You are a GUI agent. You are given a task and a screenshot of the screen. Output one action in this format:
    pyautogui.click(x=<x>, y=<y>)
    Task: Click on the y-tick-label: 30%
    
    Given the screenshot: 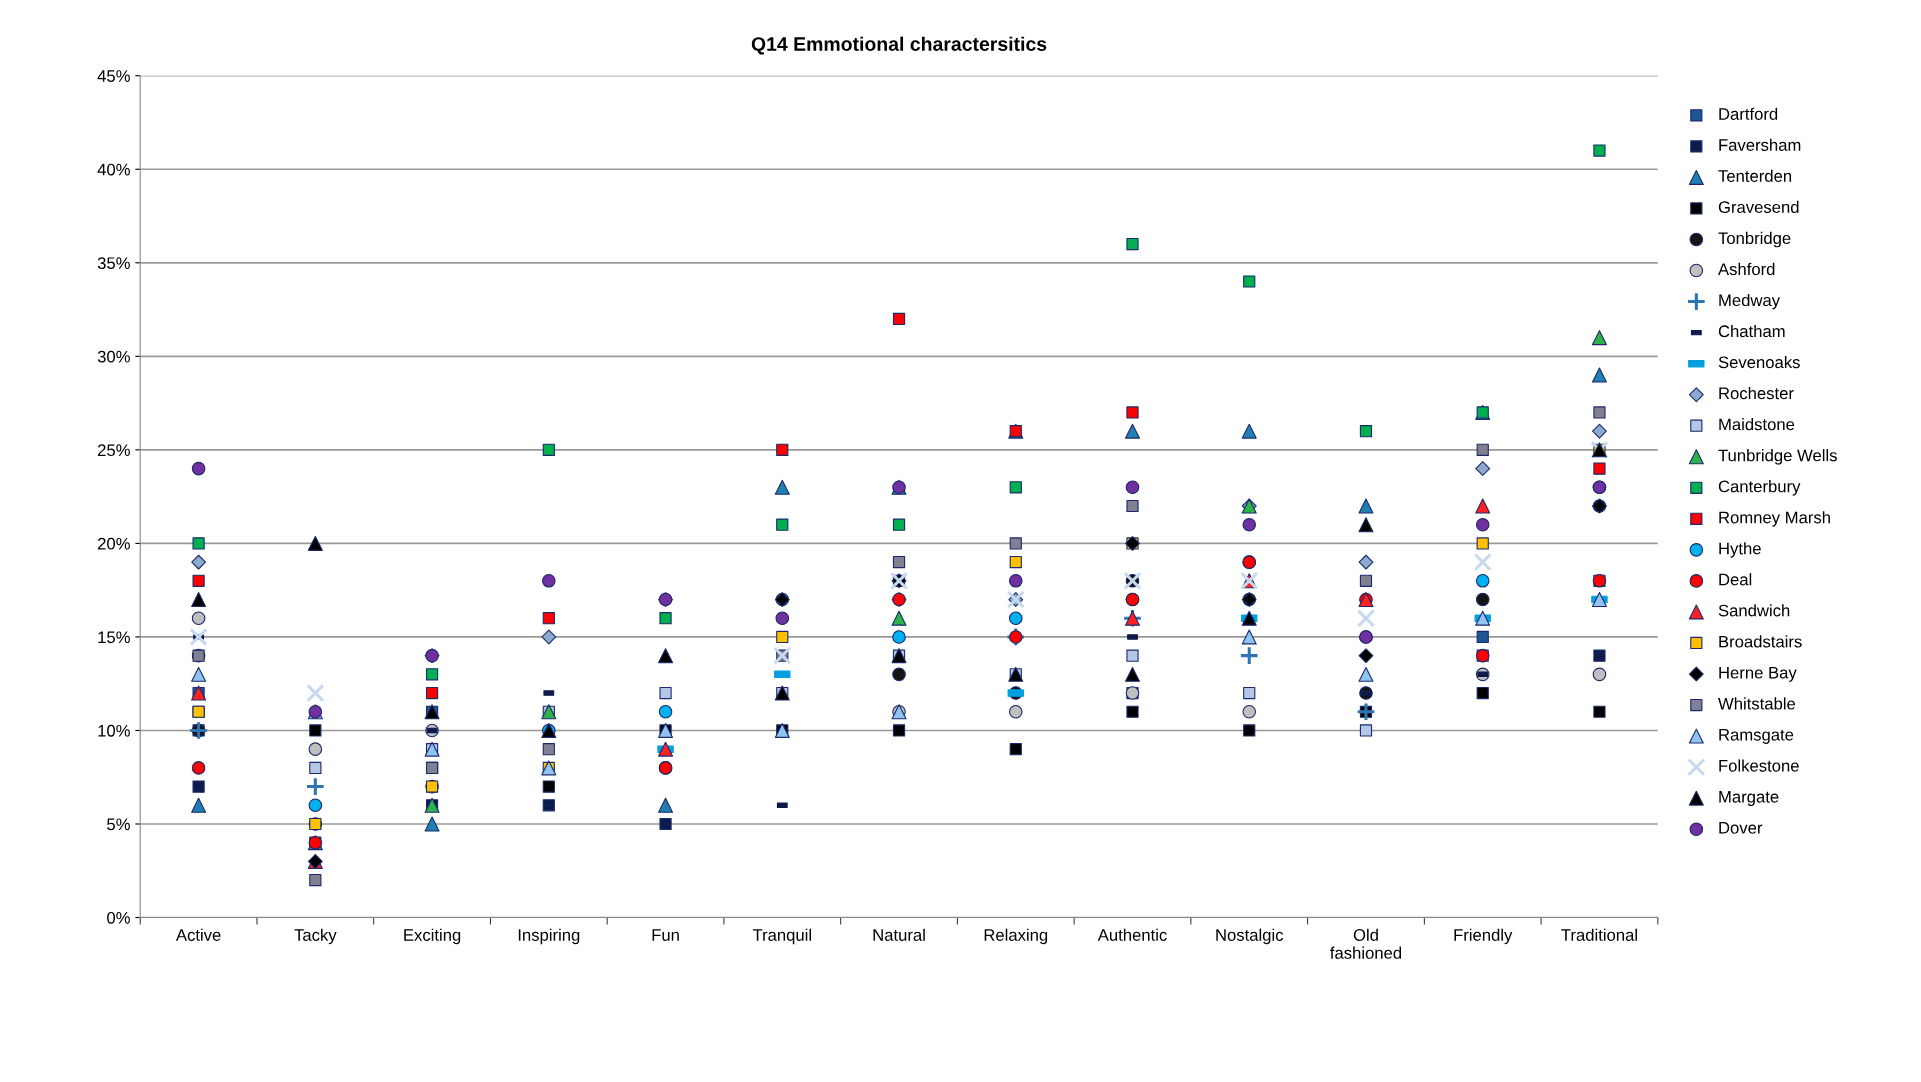 What is the action you would take?
    pyautogui.click(x=113, y=356)
    